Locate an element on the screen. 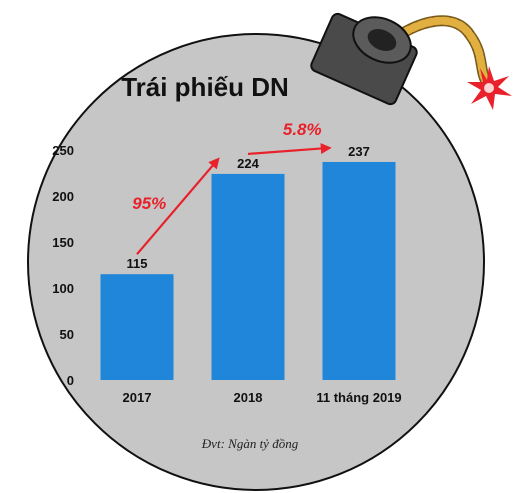  growth-annotations: 95% 5.8% is located at coordinates (232, 187).